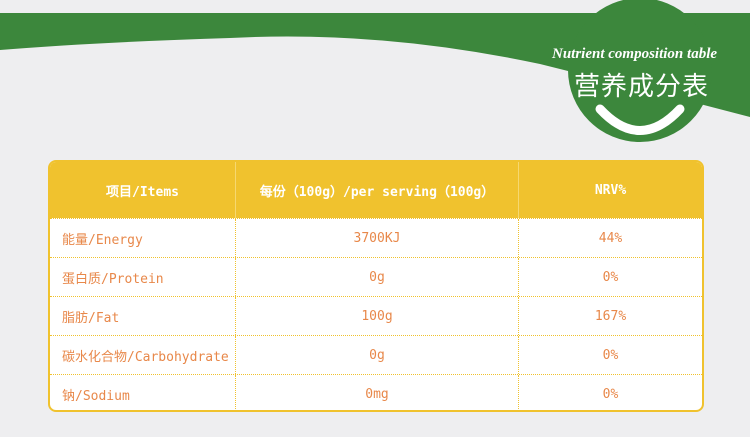 The width and height of the screenshot is (750, 437). I want to click on table-row: 碳水化合物/Carbohydrate 0g 0%, so click(376, 354).